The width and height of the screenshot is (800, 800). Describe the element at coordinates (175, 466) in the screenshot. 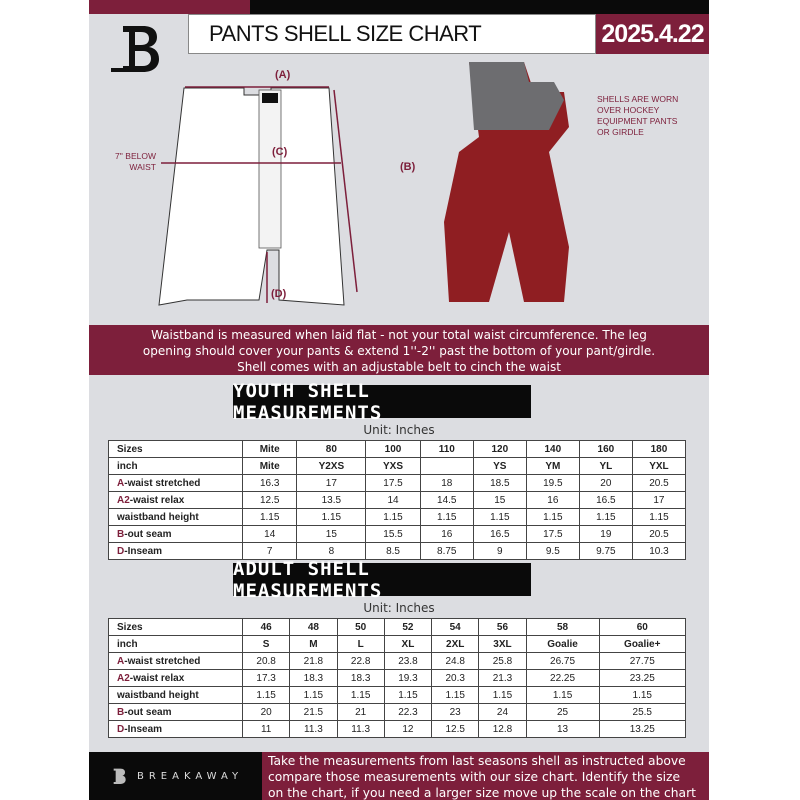

I see `row-label: inch` at that location.